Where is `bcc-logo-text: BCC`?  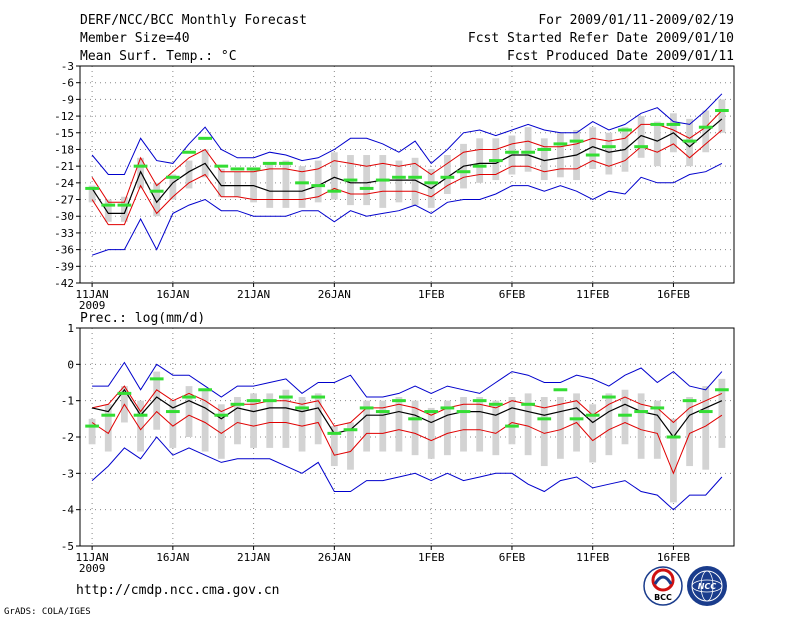
bcc-logo-text: BCC is located at coordinates (663, 597).